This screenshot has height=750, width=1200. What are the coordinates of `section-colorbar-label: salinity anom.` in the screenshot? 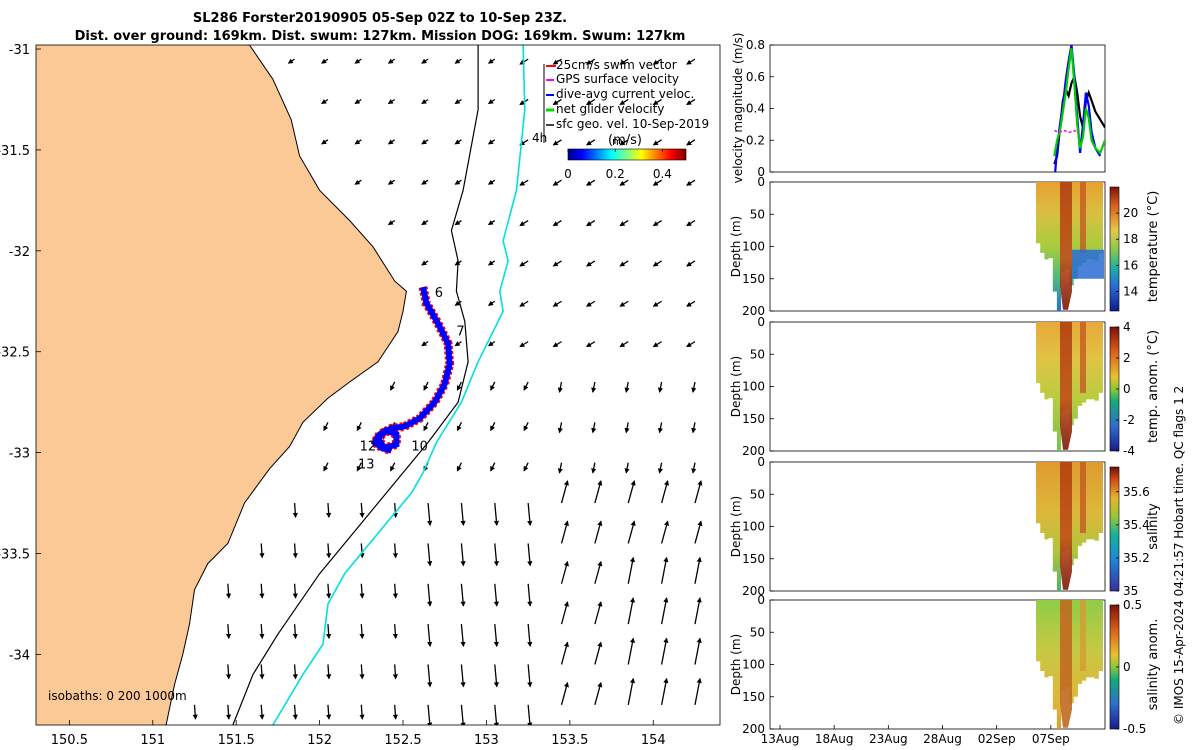 It's located at (1153, 665).